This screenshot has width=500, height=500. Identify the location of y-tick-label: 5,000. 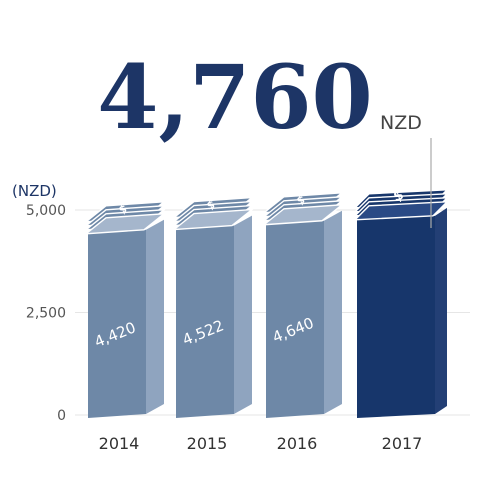
(46, 211).